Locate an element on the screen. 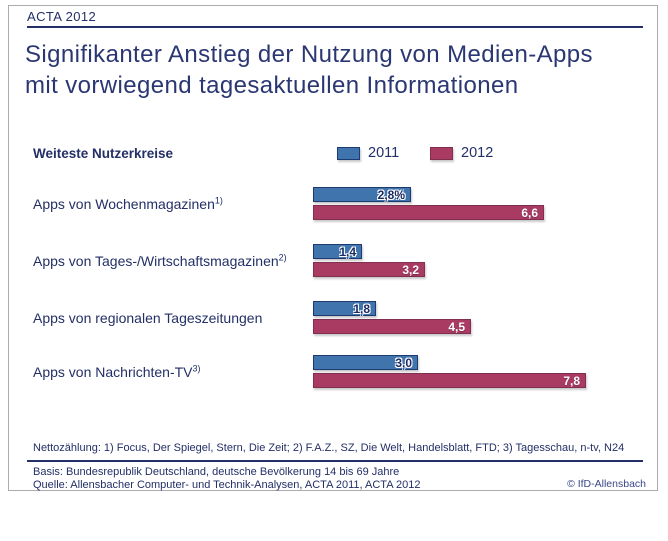  category-superscript: 1) is located at coordinates (218, 200).